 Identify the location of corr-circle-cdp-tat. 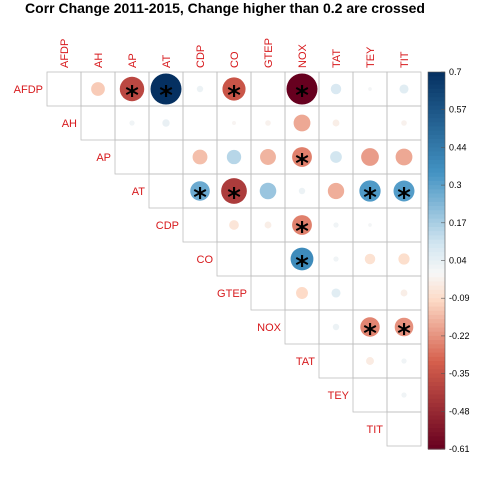
(336, 225).